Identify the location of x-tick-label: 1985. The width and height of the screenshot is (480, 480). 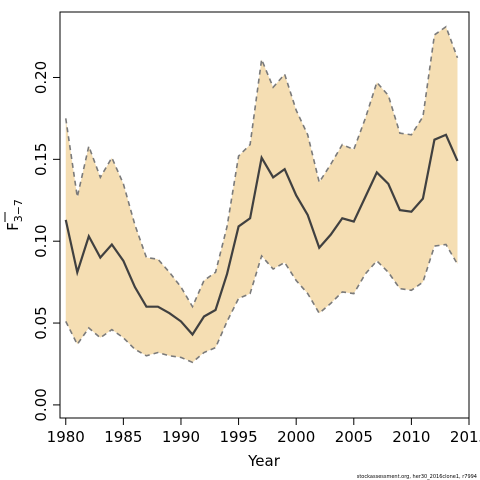
(123, 437).